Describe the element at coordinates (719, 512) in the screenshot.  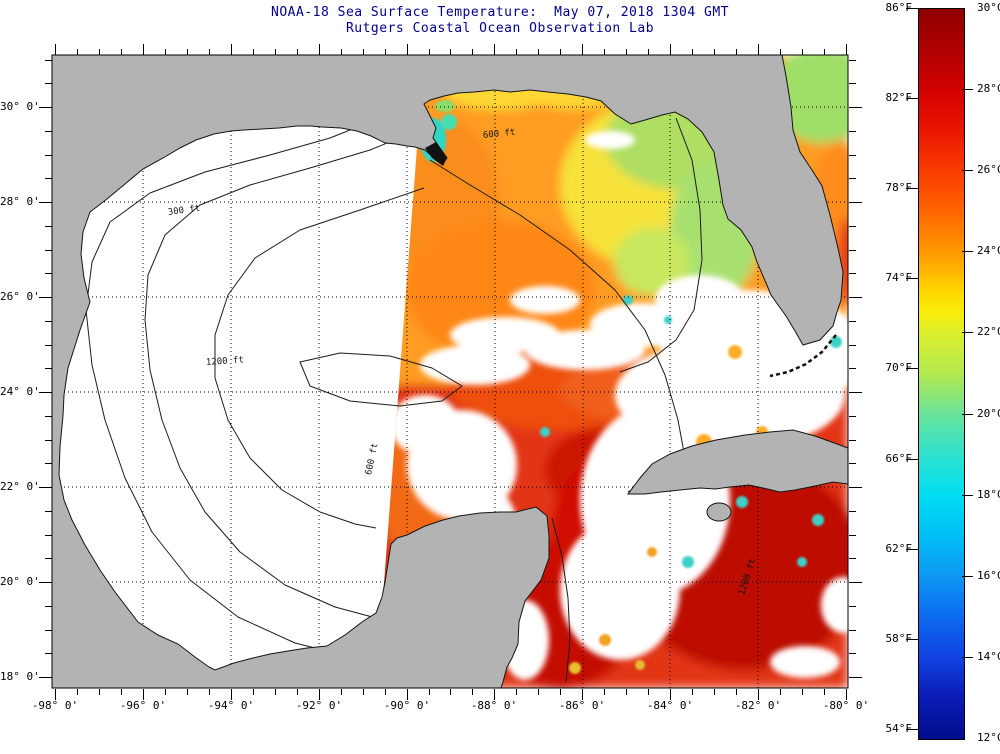
I see `land-isla-juventud` at that location.